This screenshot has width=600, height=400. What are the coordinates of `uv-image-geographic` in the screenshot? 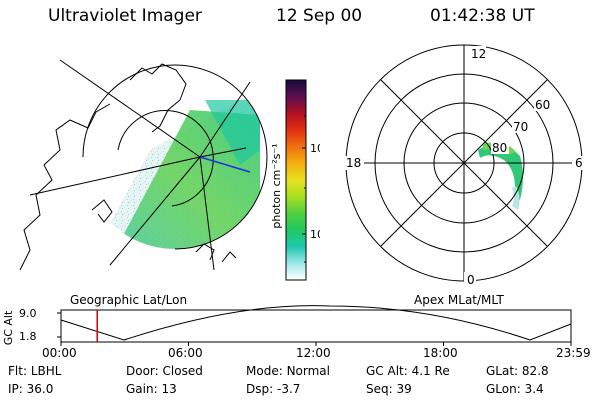 It's located at (175, 169).